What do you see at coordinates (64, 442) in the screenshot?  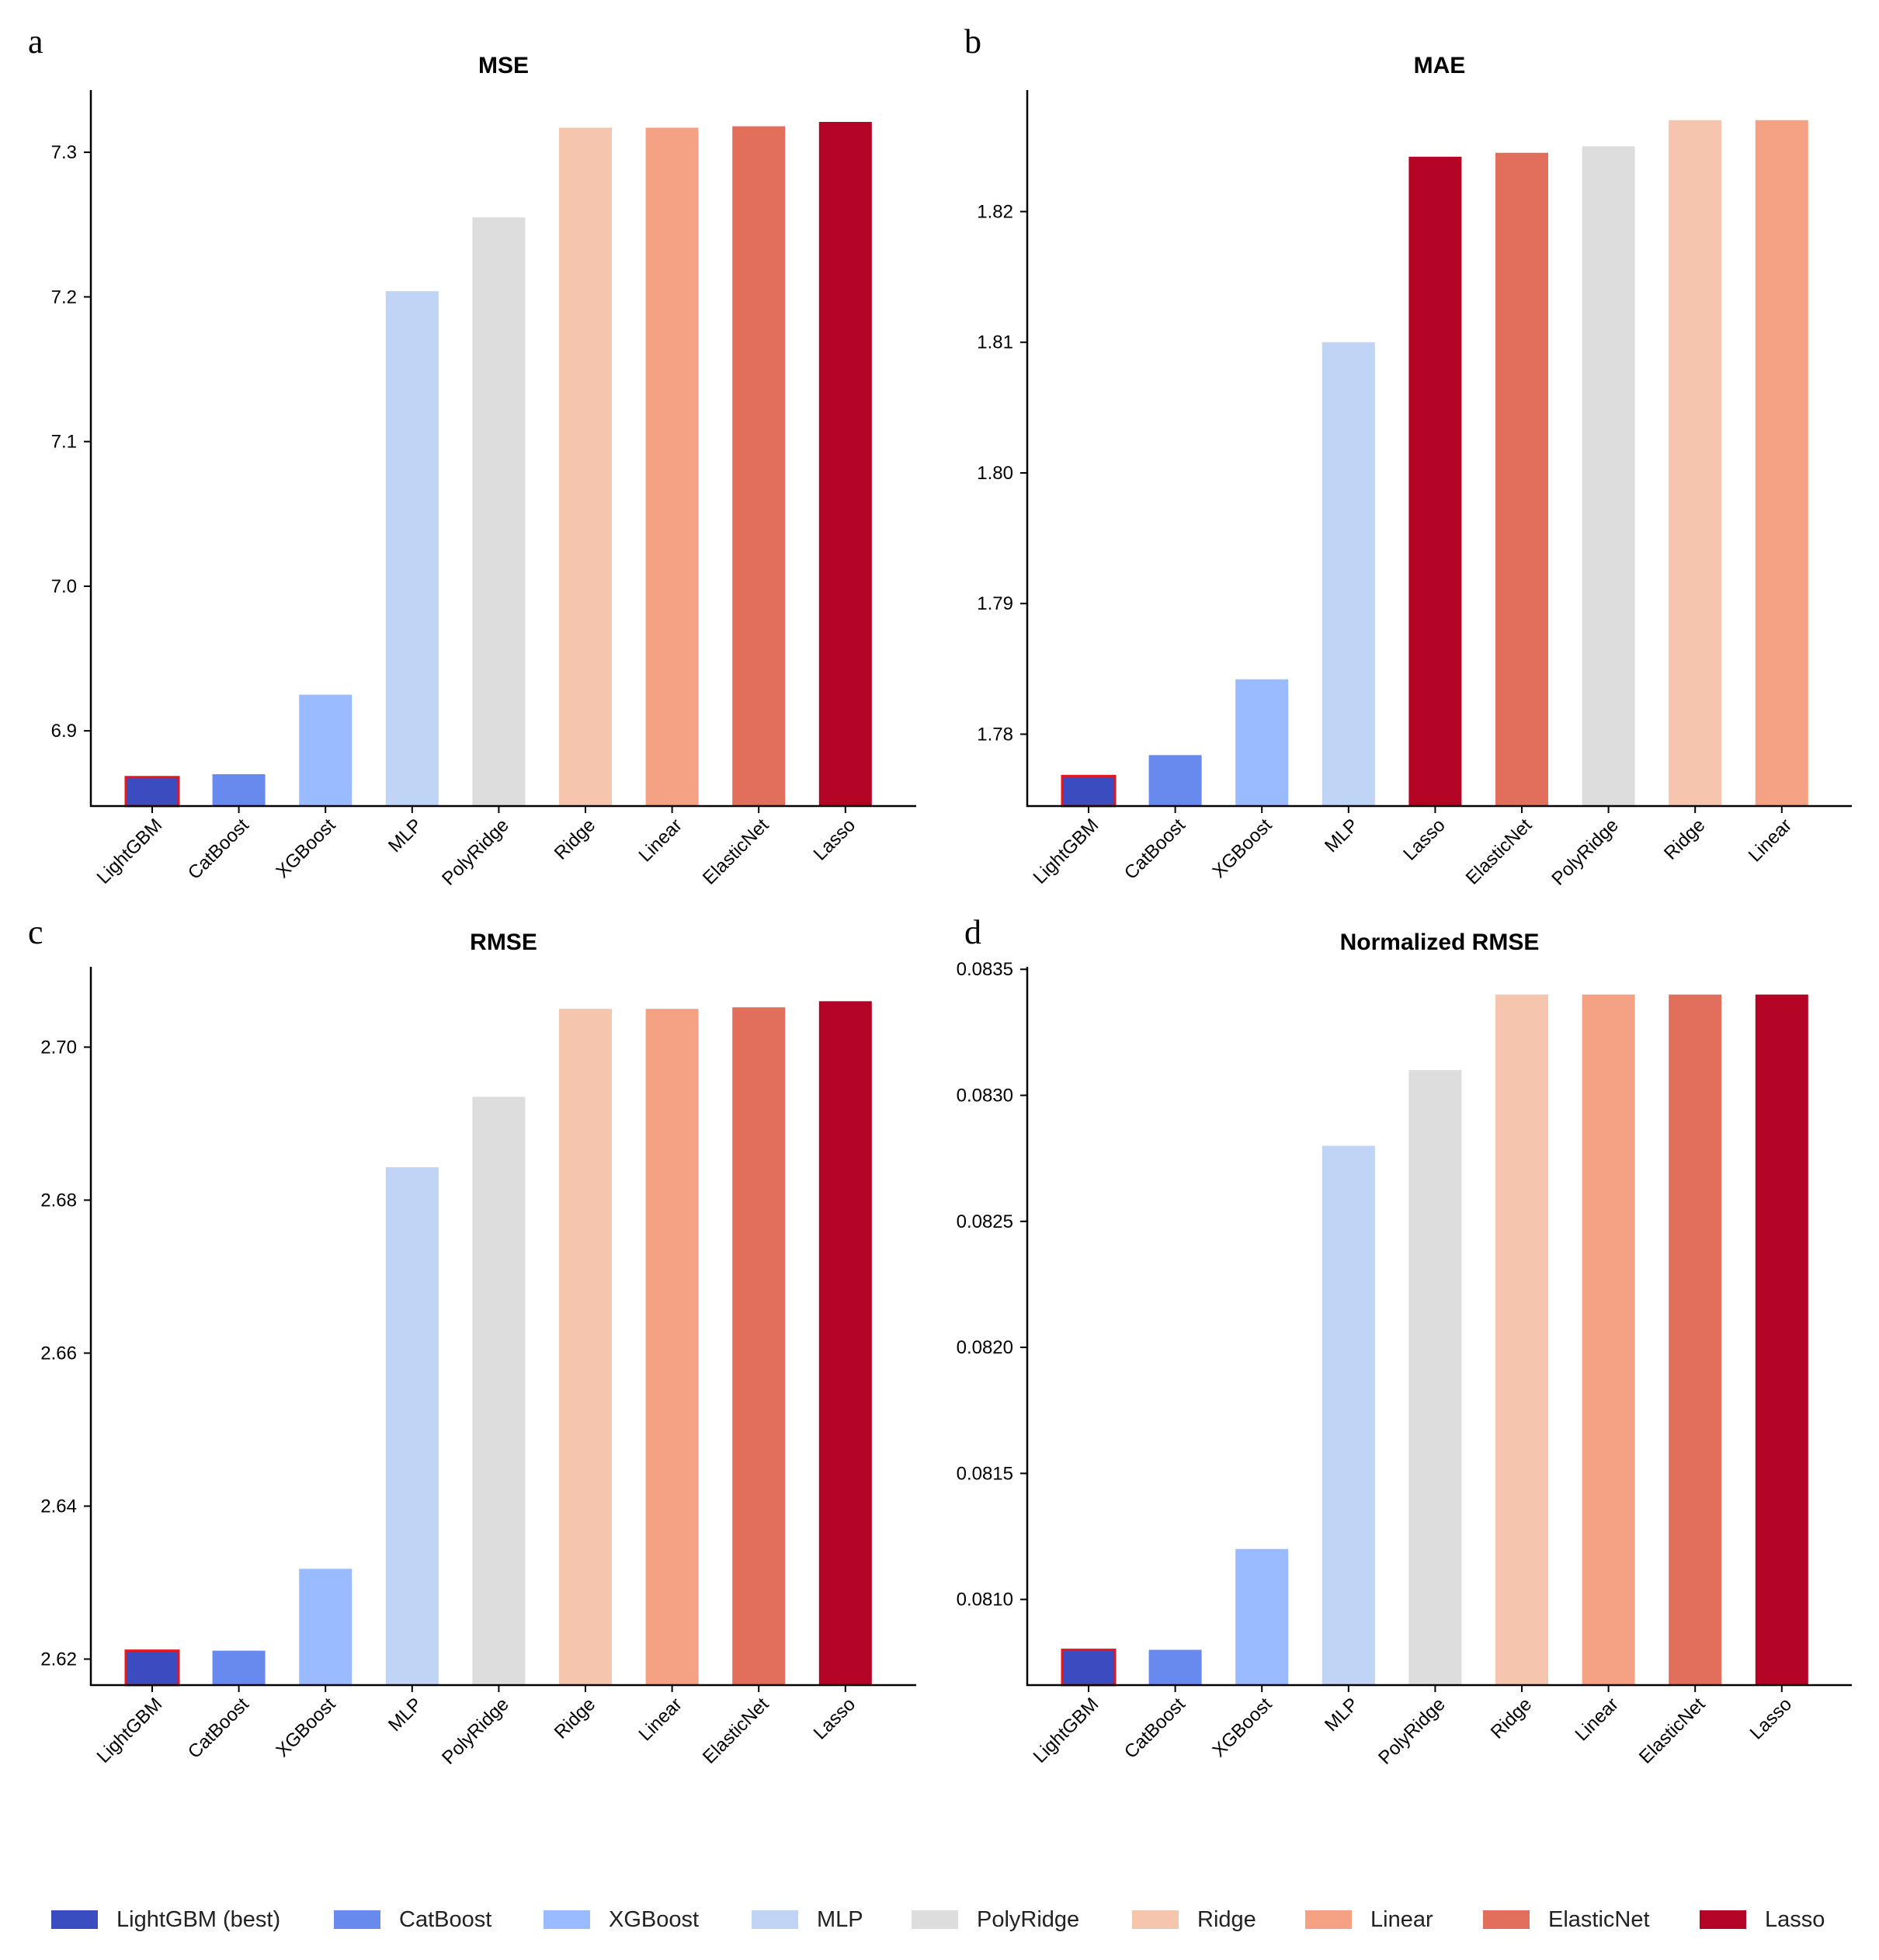 I see `y-tick-label: 7.1` at bounding box center [64, 442].